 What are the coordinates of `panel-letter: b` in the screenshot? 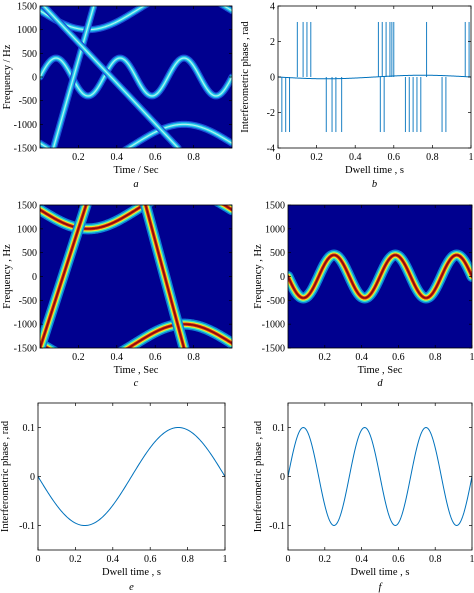 It's located at (374, 184).